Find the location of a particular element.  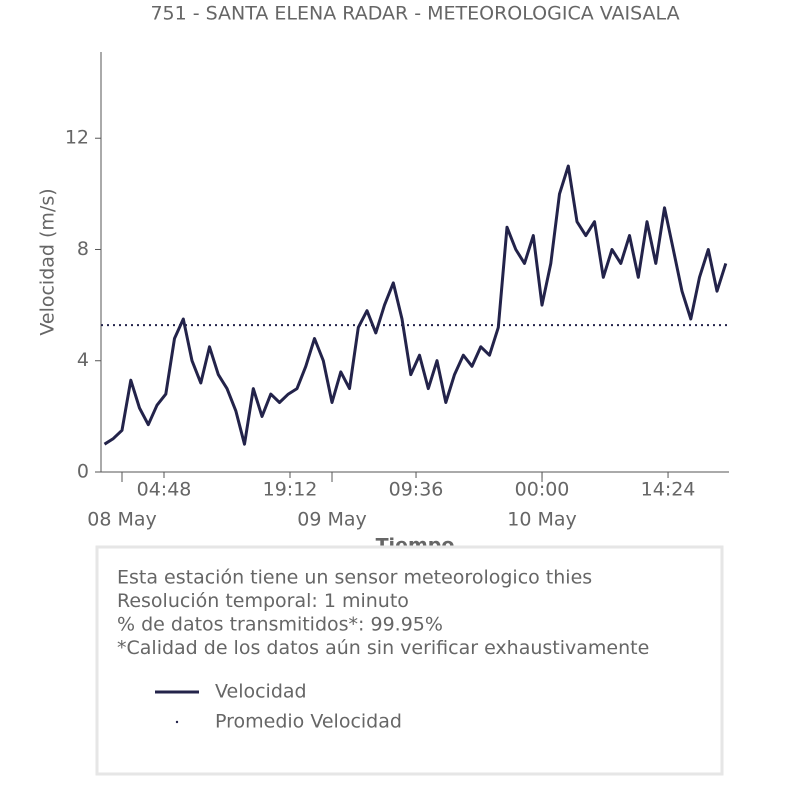

x-tick-label: 19:12 is located at coordinates (290, 490).